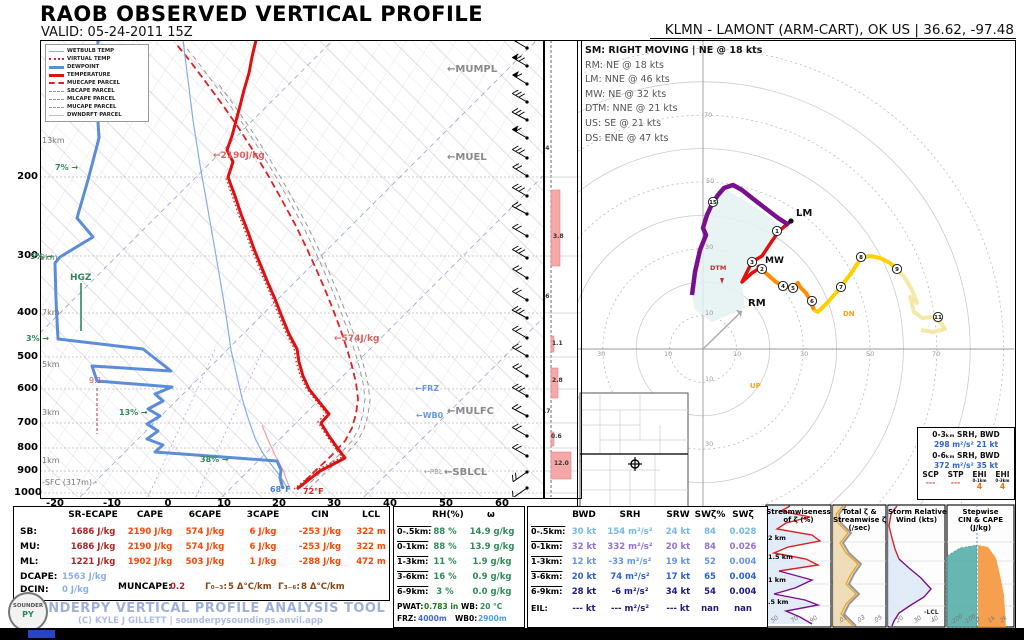 The width and height of the screenshot is (1024, 640). Describe the element at coordinates (623, 123) in the screenshot. I see `storm-motion-line: US: SE @ 21 kts` at that location.